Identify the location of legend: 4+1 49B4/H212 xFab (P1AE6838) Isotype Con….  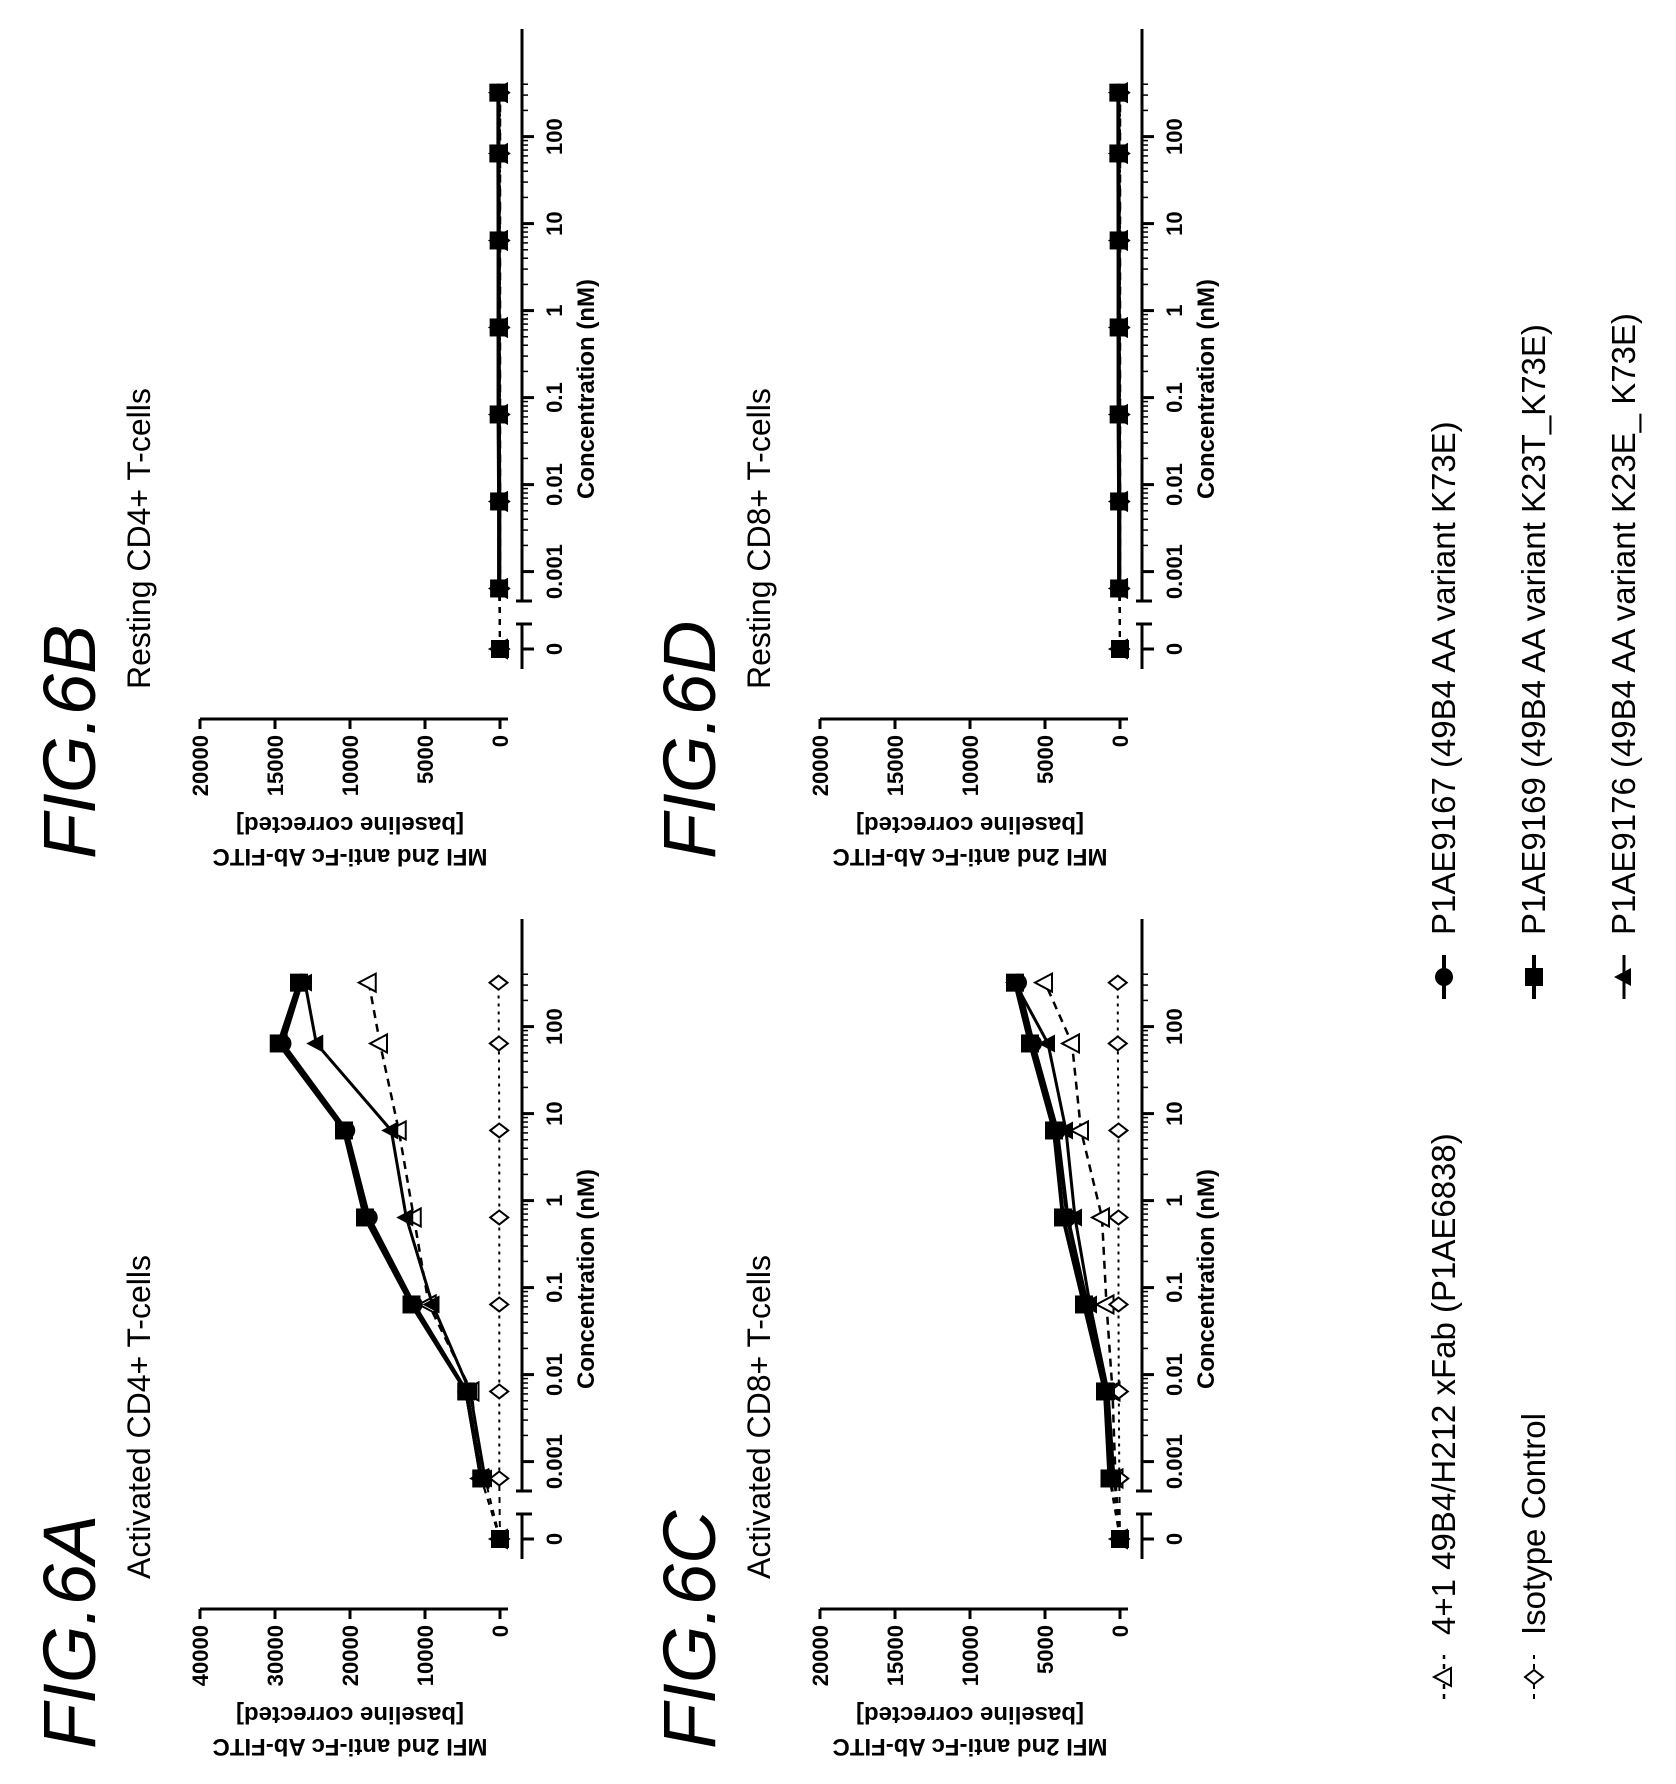
(1533, 1006).